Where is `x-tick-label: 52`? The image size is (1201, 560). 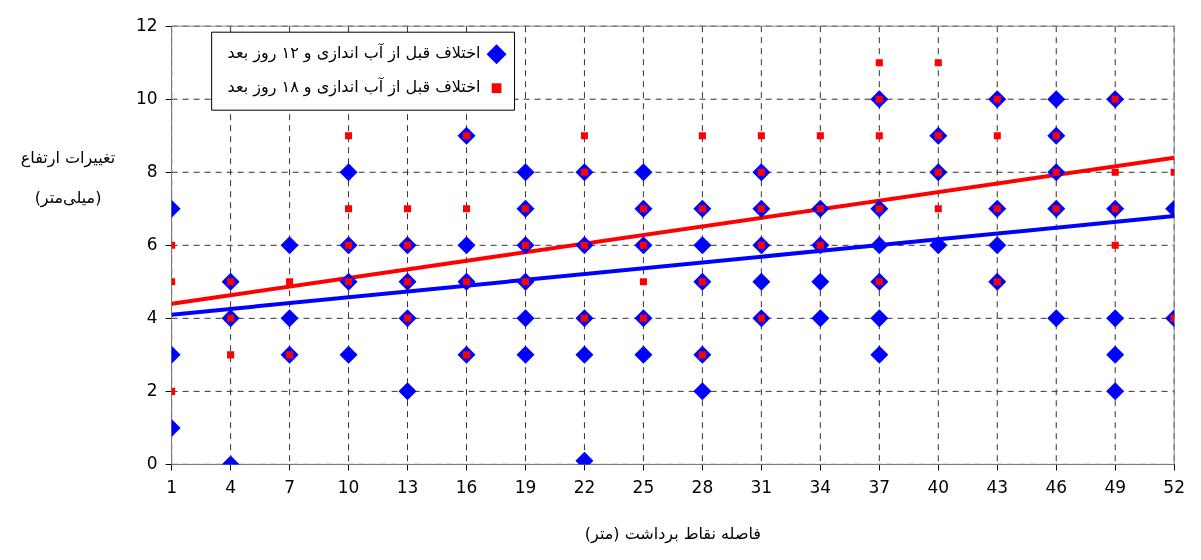 x-tick-label: 52 is located at coordinates (1174, 487).